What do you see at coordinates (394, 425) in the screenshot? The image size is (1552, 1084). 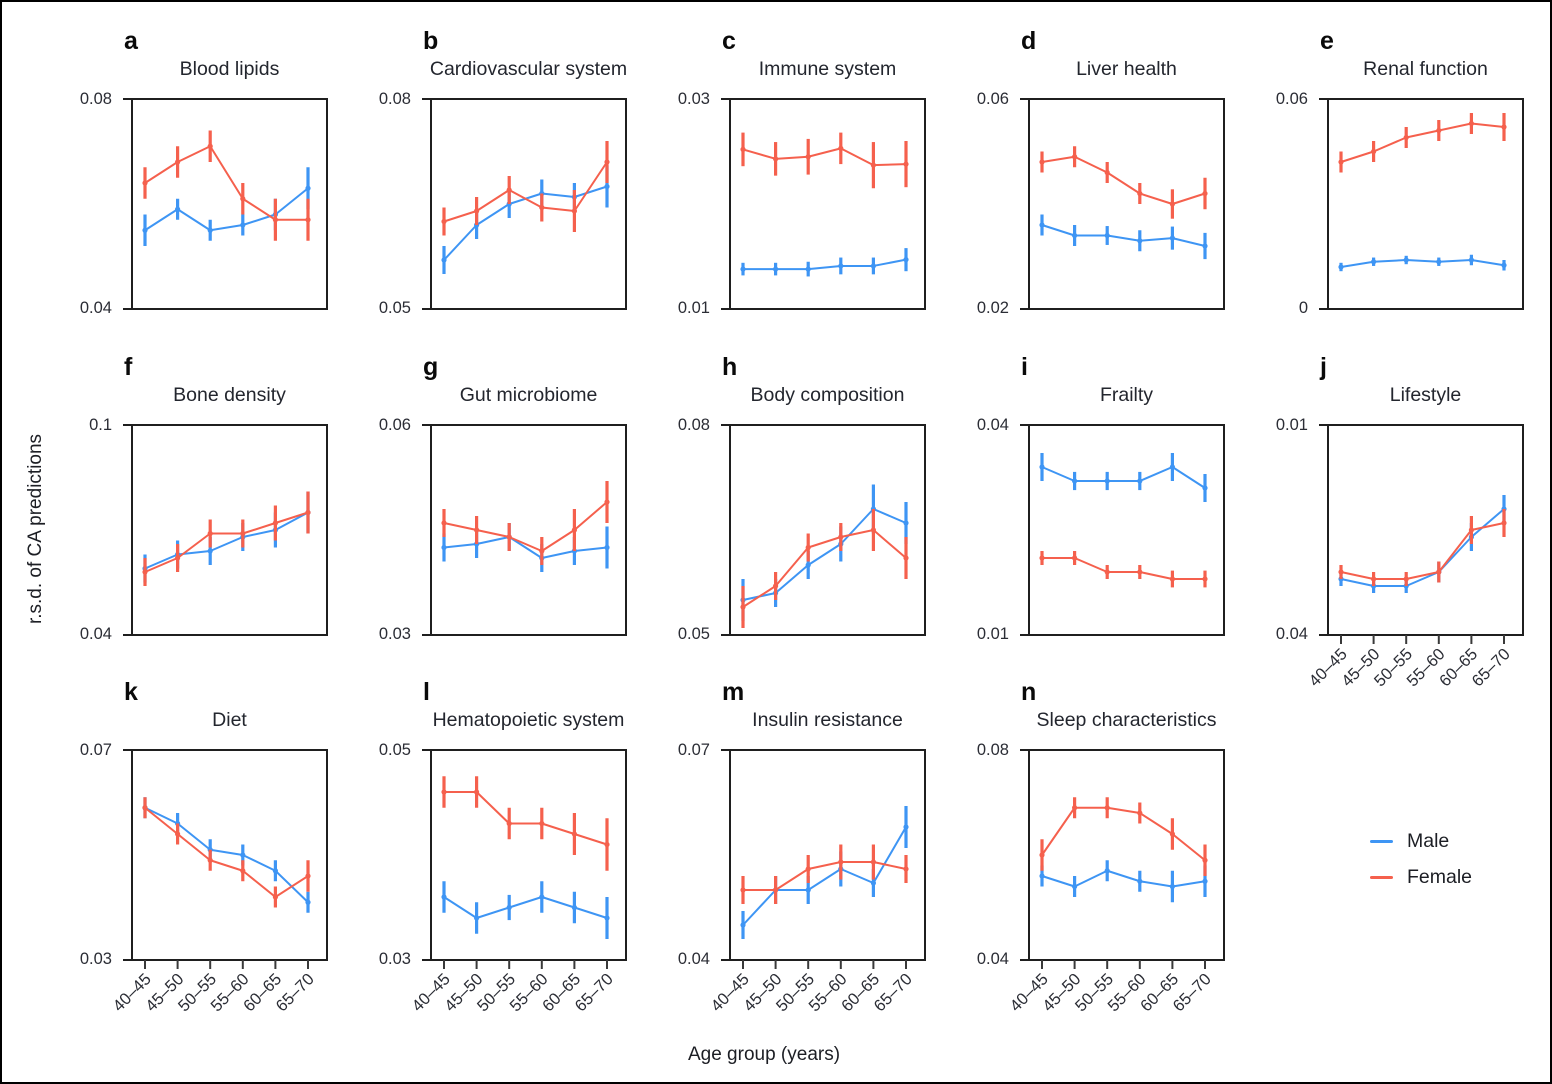 I see `ytick-top-g: 0.06` at bounding box center [394, 425].